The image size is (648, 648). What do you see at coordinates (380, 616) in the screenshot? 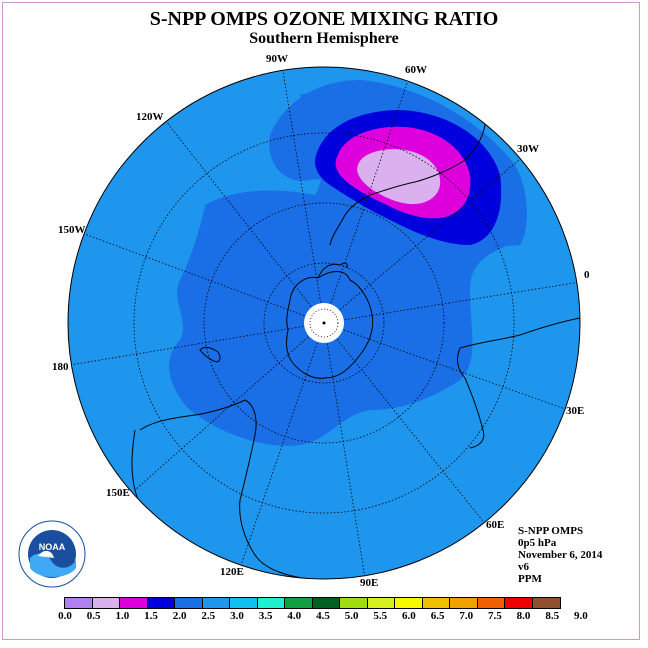
I see `colorbar-tick-label: 5.5` at bounding box center [380, 616].